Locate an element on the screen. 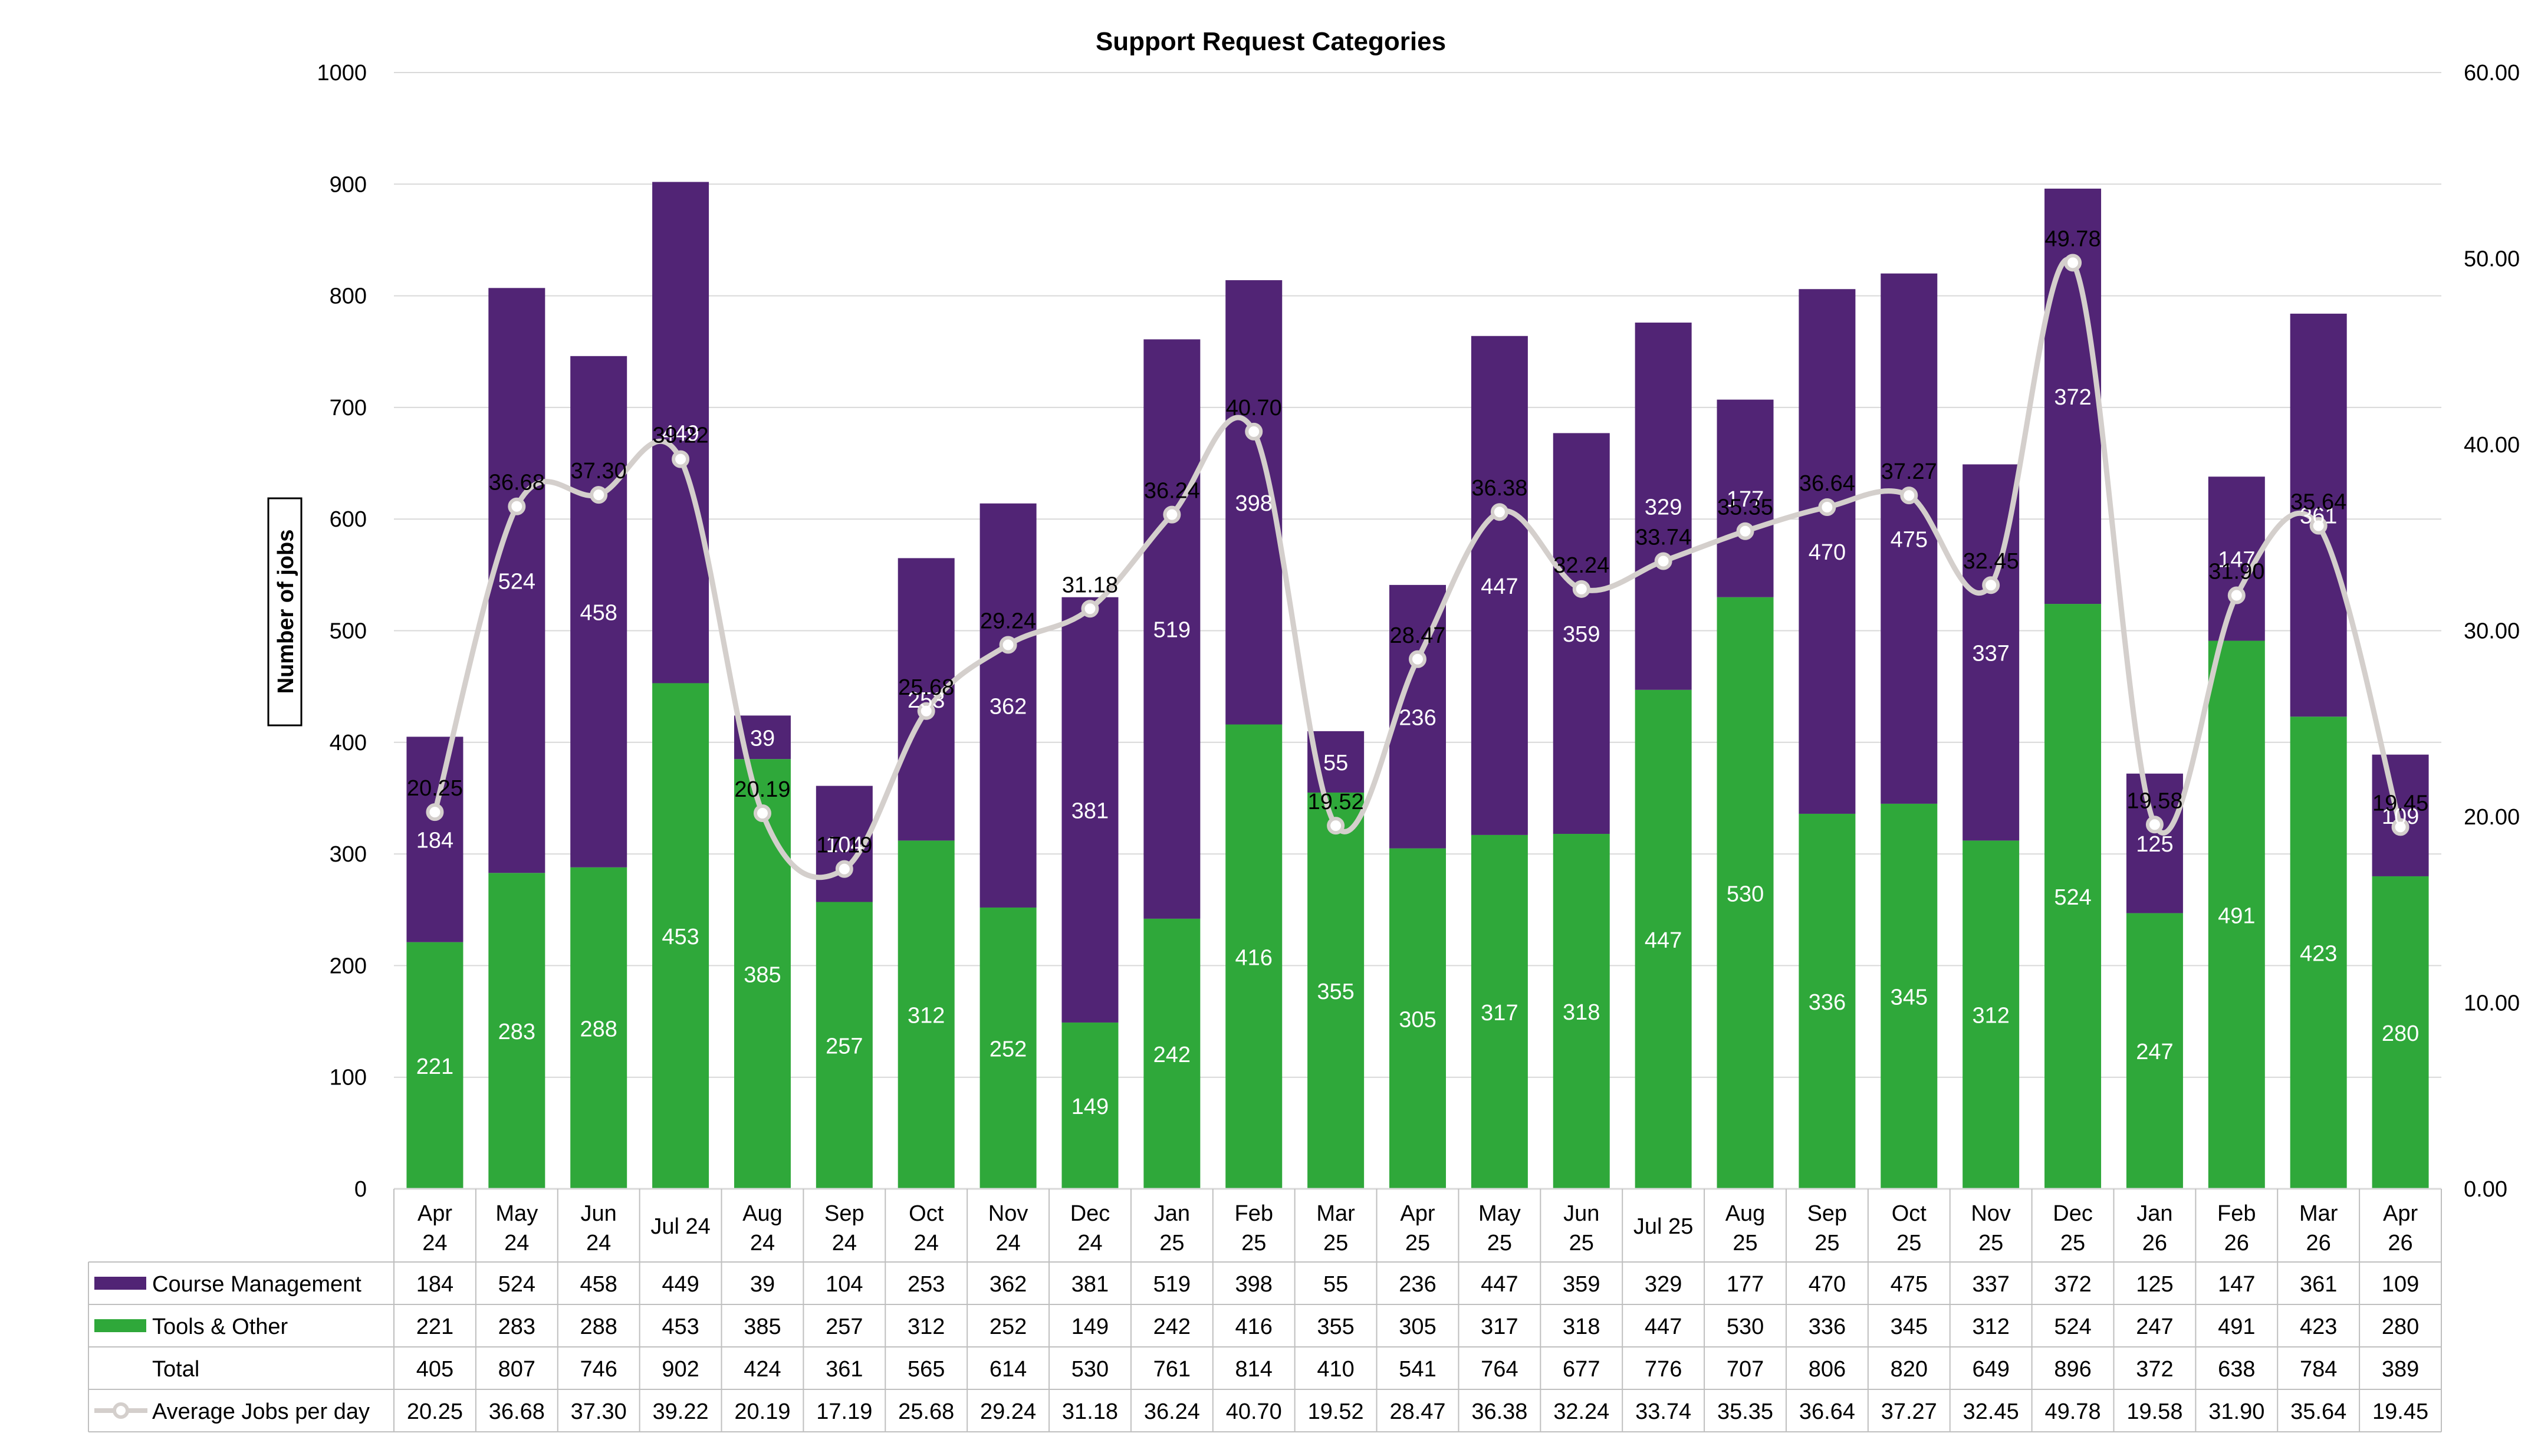 This screenshot has height=1456, width=2541. table-row-label-tools: Tools & Other is located at coordinates (220, 1326).